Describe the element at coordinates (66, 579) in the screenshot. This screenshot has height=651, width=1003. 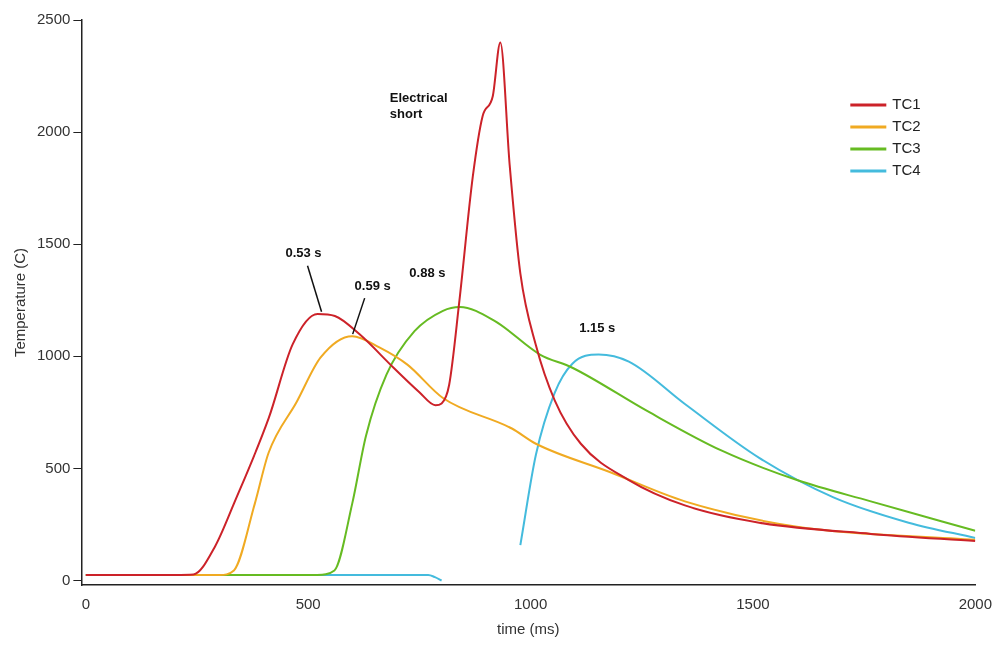
I see `y-tick-label: 0` at that location.